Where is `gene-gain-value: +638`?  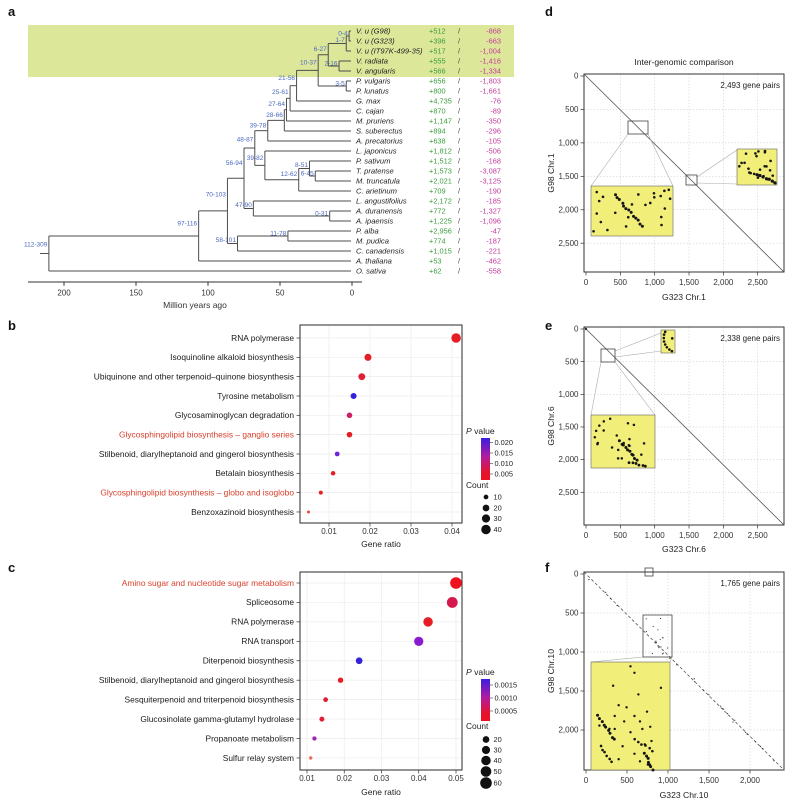
gene-gain-value: +638 is located at coordinates (437, 141).